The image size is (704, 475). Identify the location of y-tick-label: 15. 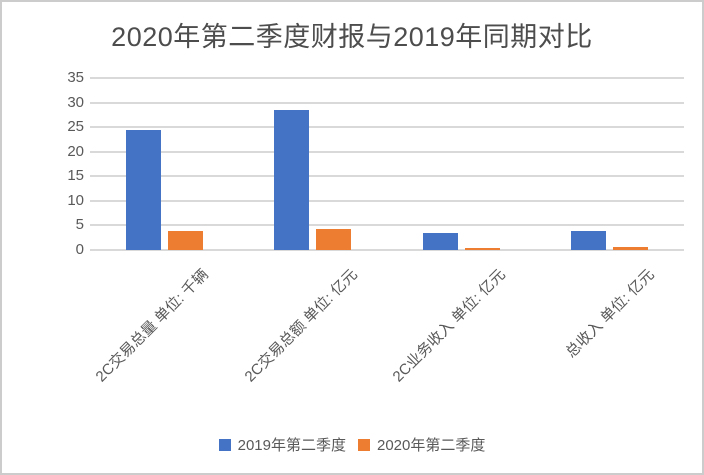
(75, 175).